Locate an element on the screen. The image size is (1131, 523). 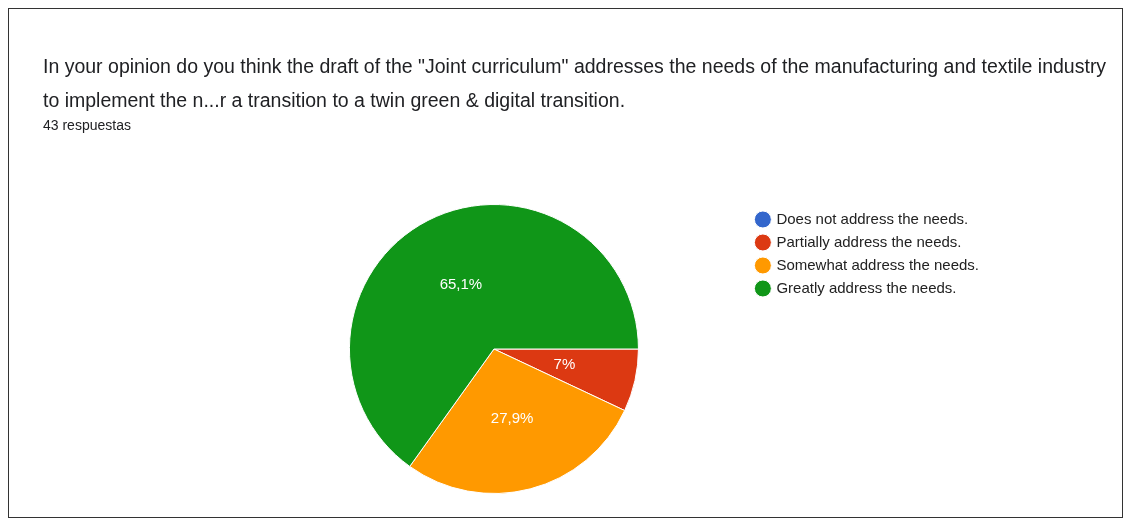
data-label: 65,1% is located at coordinates (461, 283).